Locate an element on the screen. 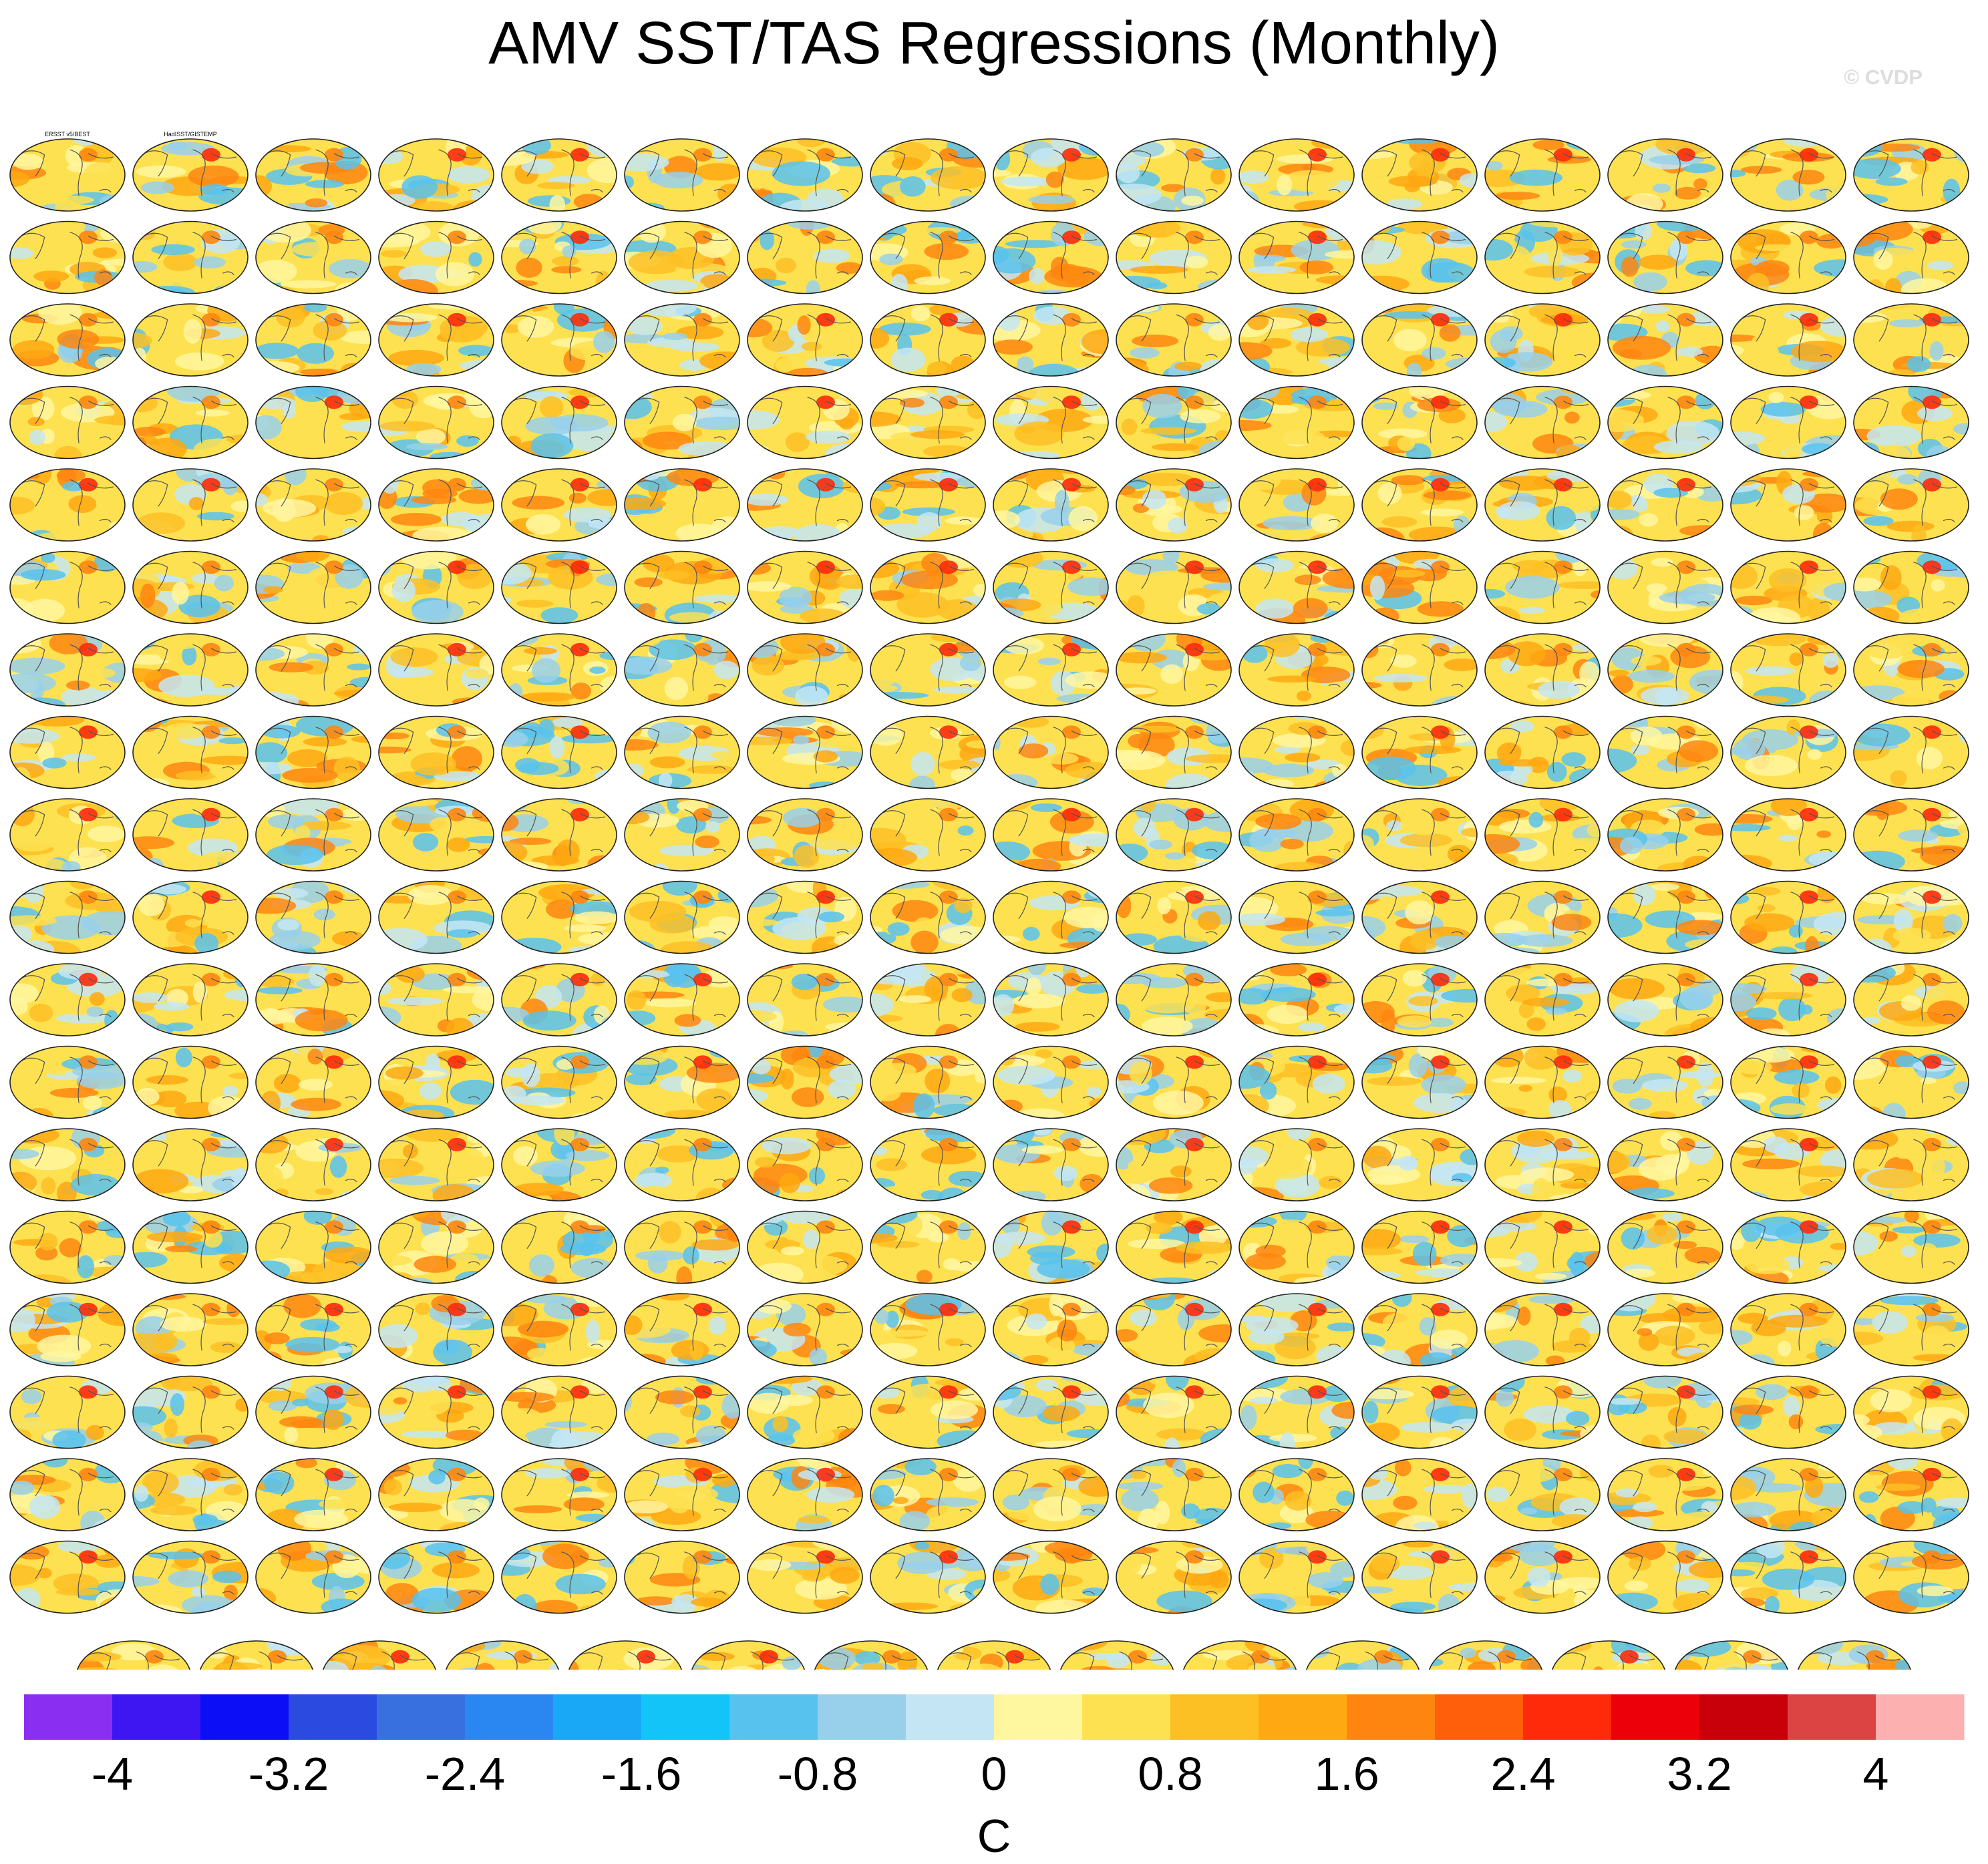  colorbar-tick-label: 3.2 is located at coordinates (1699, 1774).